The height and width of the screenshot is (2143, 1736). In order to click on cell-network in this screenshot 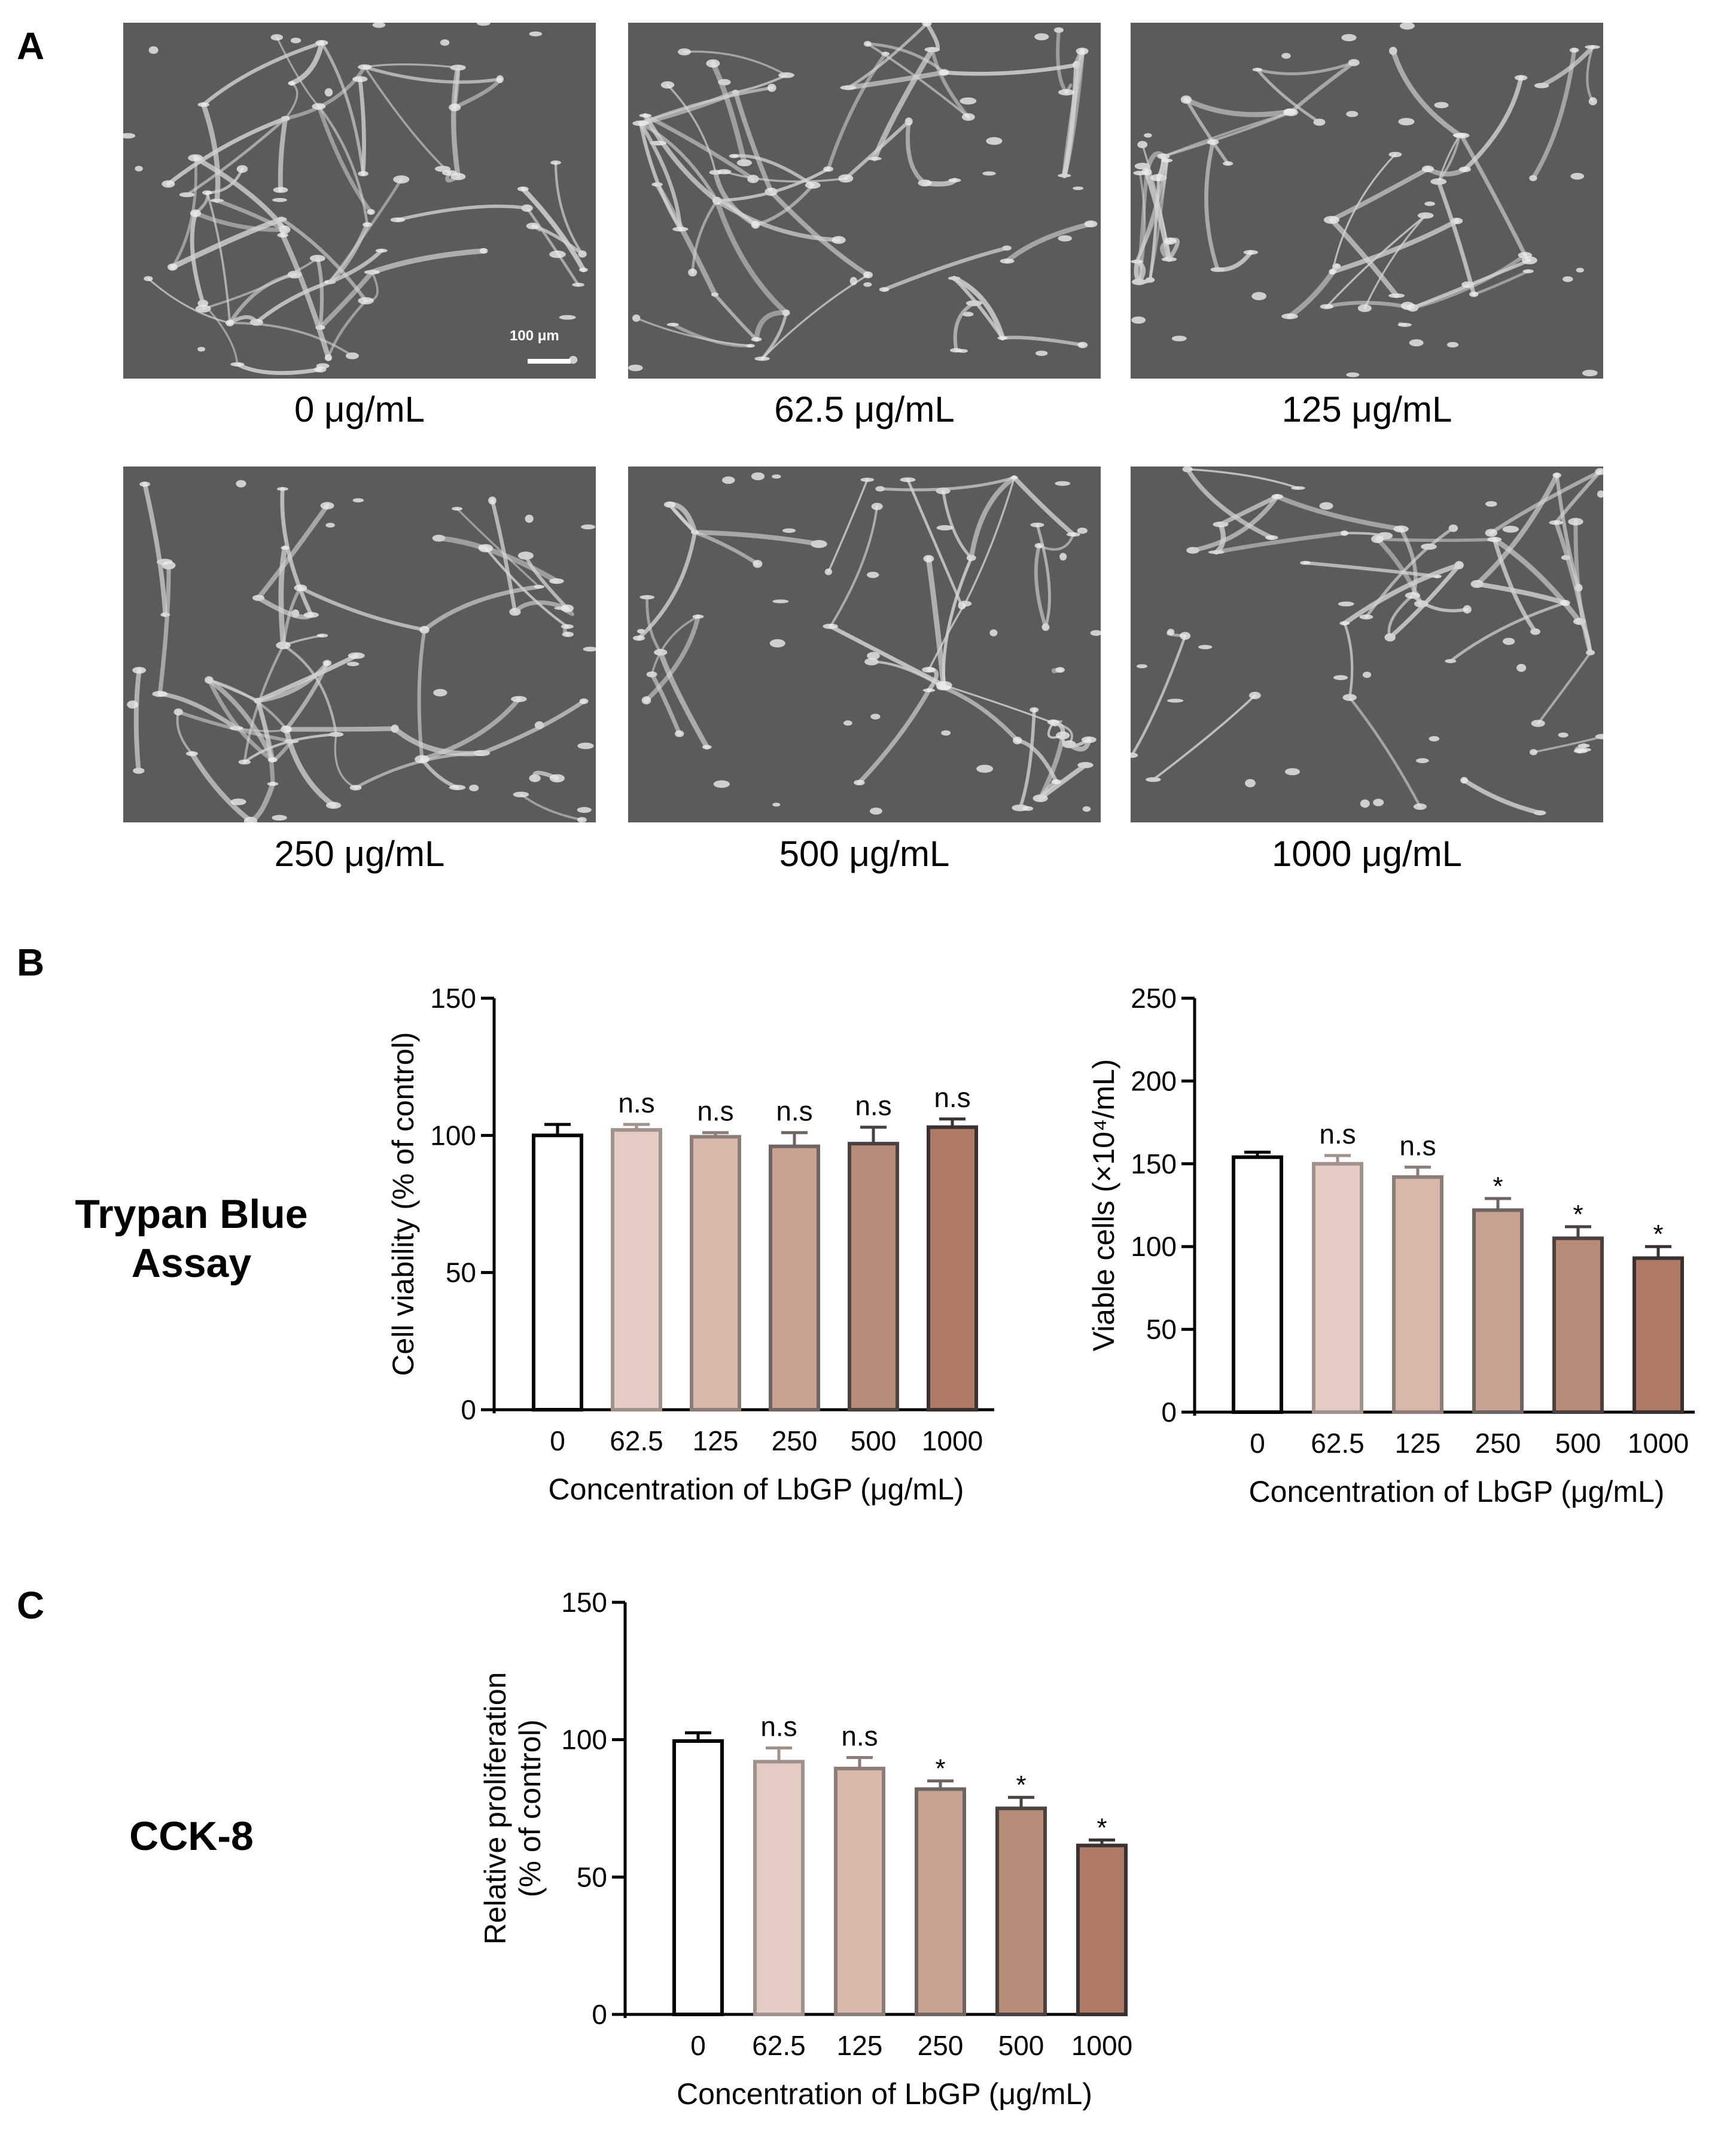, I will do `click(867, 643)`.